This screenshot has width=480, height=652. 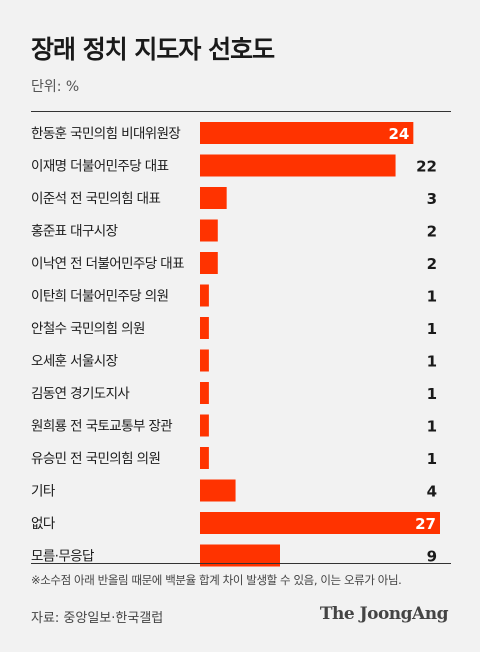 What do you see at coordinates (241, 111) in the screenshot?
I see `top-rule` at bounding box center [241, 111].